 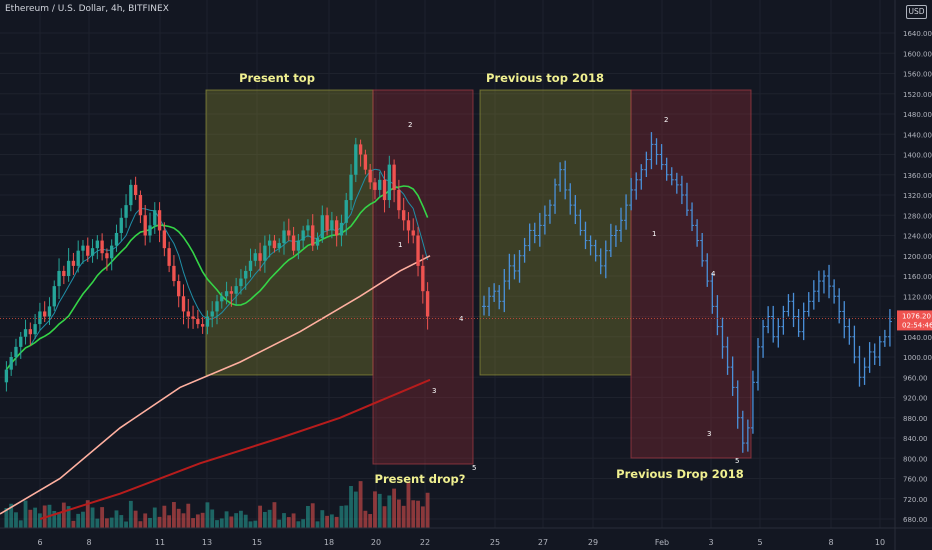 What do you see at coordinates (400, 245) in the screenshot?
I see `wave-label-present: 1` at bounding box center [400, 245].